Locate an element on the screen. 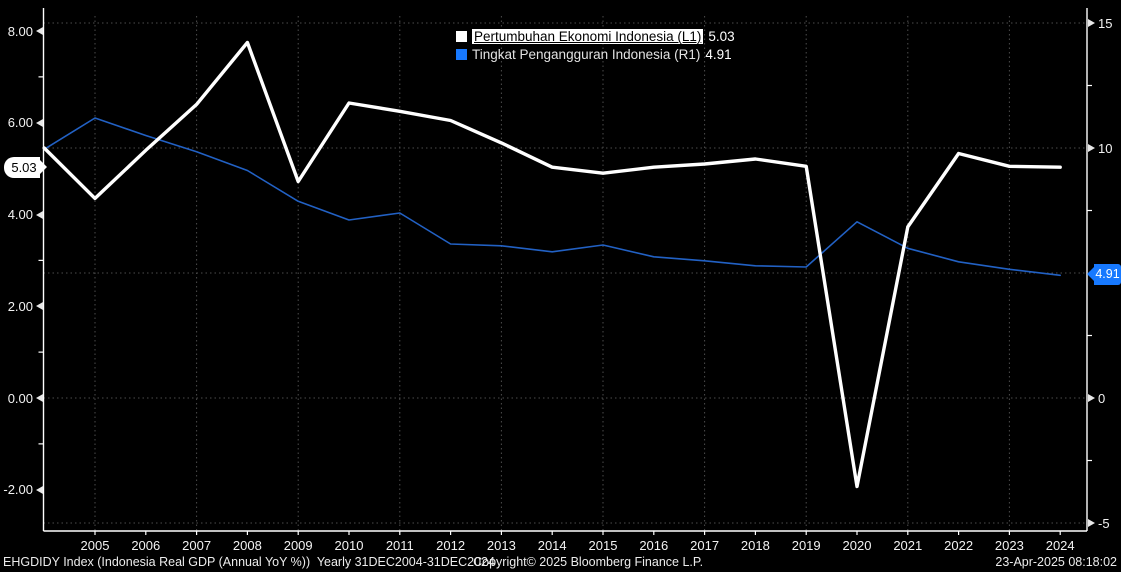  legend-value-gdp: 5.03 is located at coordinates (721, 36).